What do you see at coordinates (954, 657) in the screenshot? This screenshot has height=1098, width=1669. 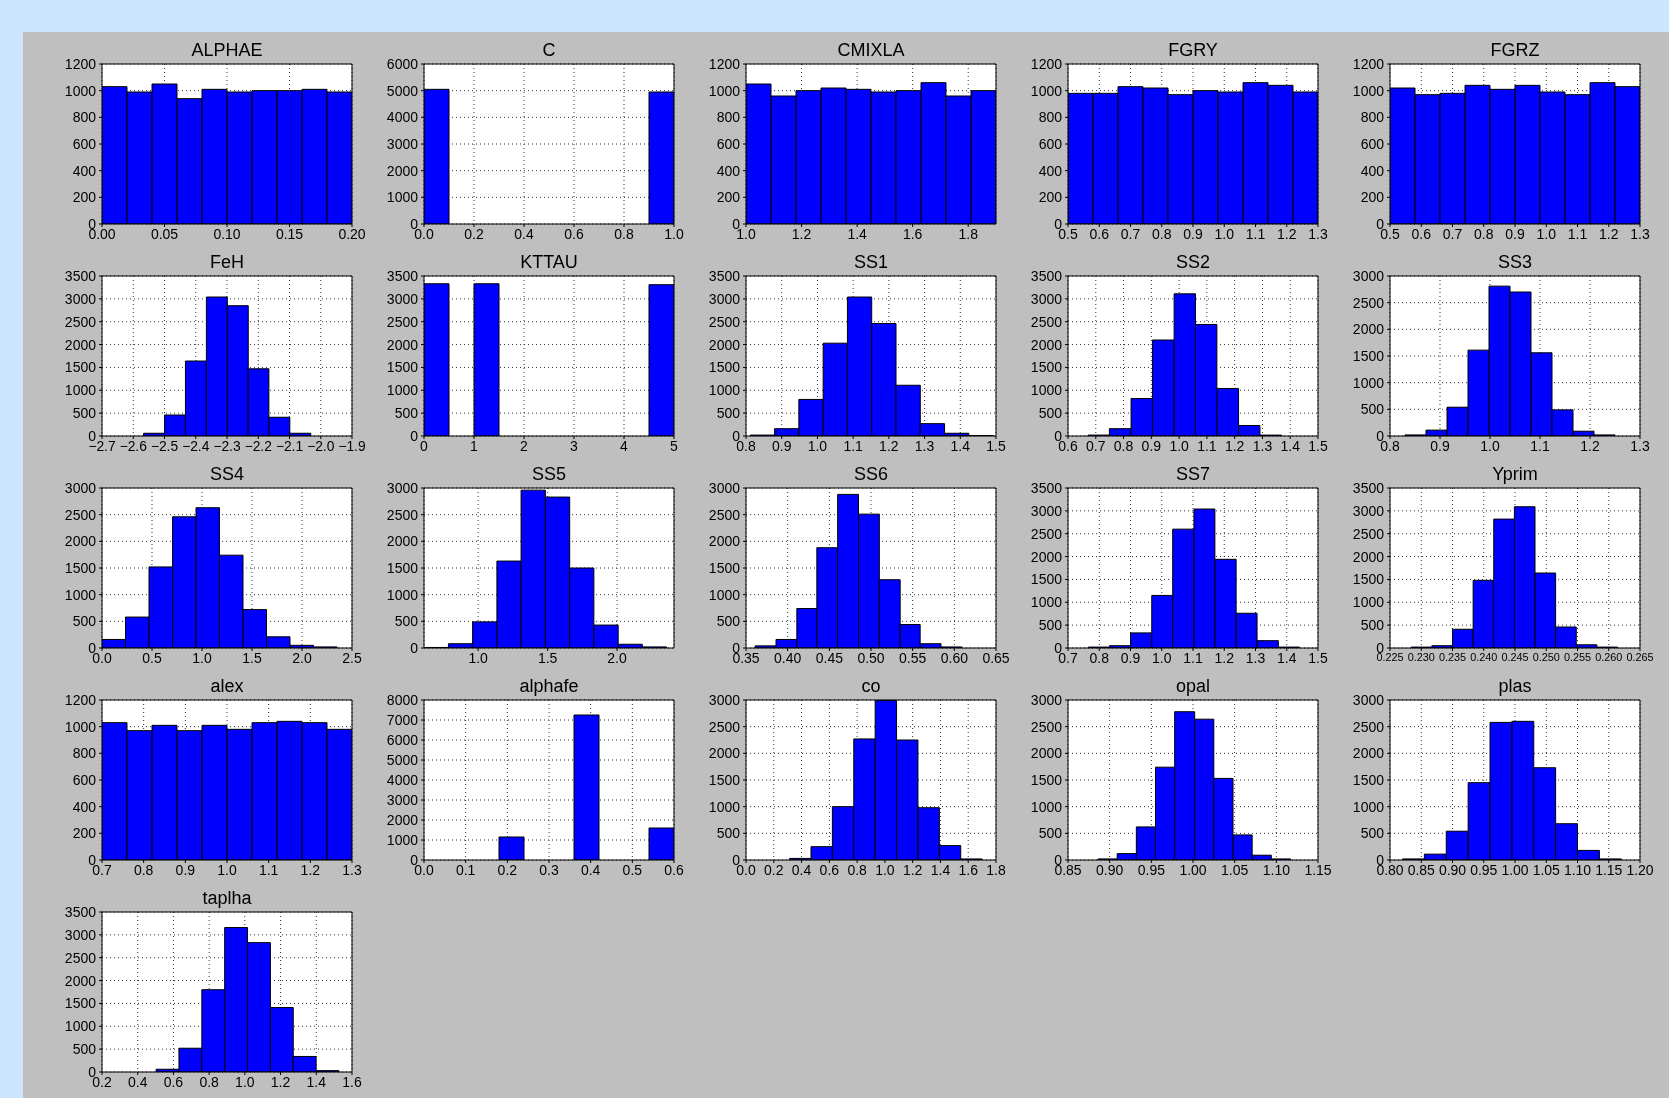 I see `x-tick-label: 0.60` at bounding box center [954, 657].